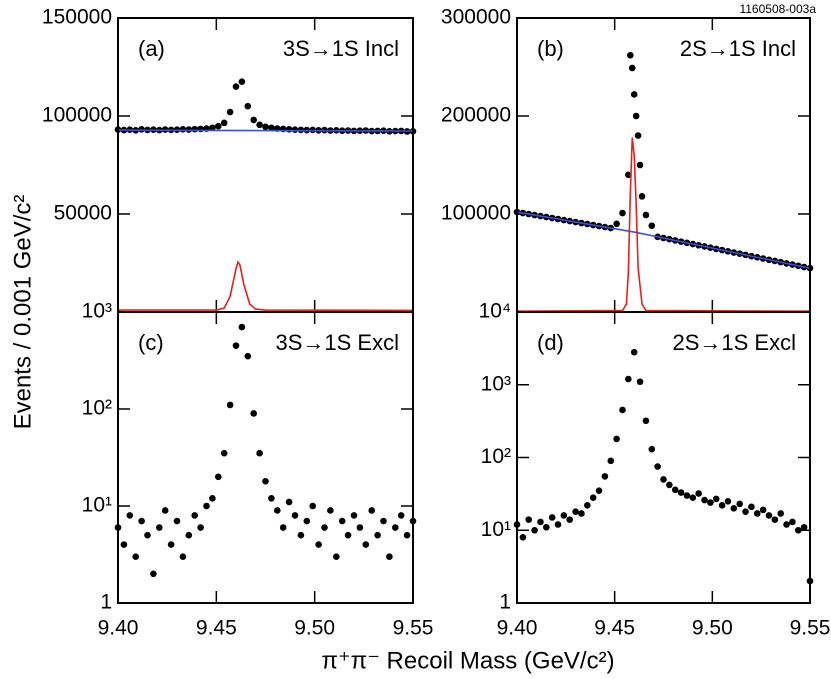  I want to click on panel-label: (a), so click(151, 48).